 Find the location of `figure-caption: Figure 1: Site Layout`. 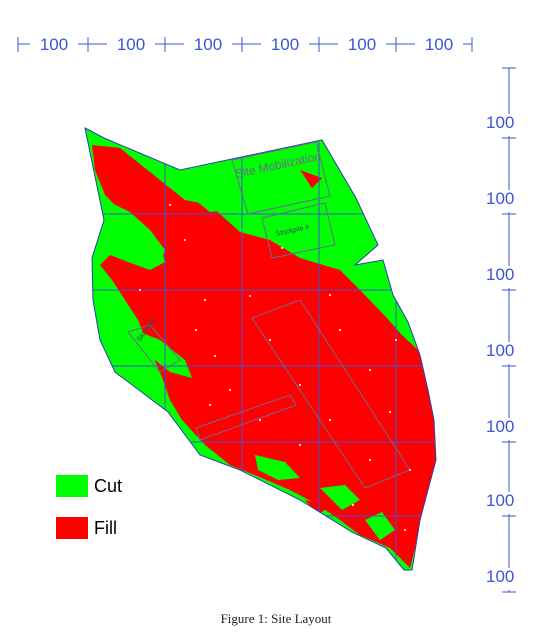

figure-caption: Figure 1: Site Layout is located at coordinates (276, 618).